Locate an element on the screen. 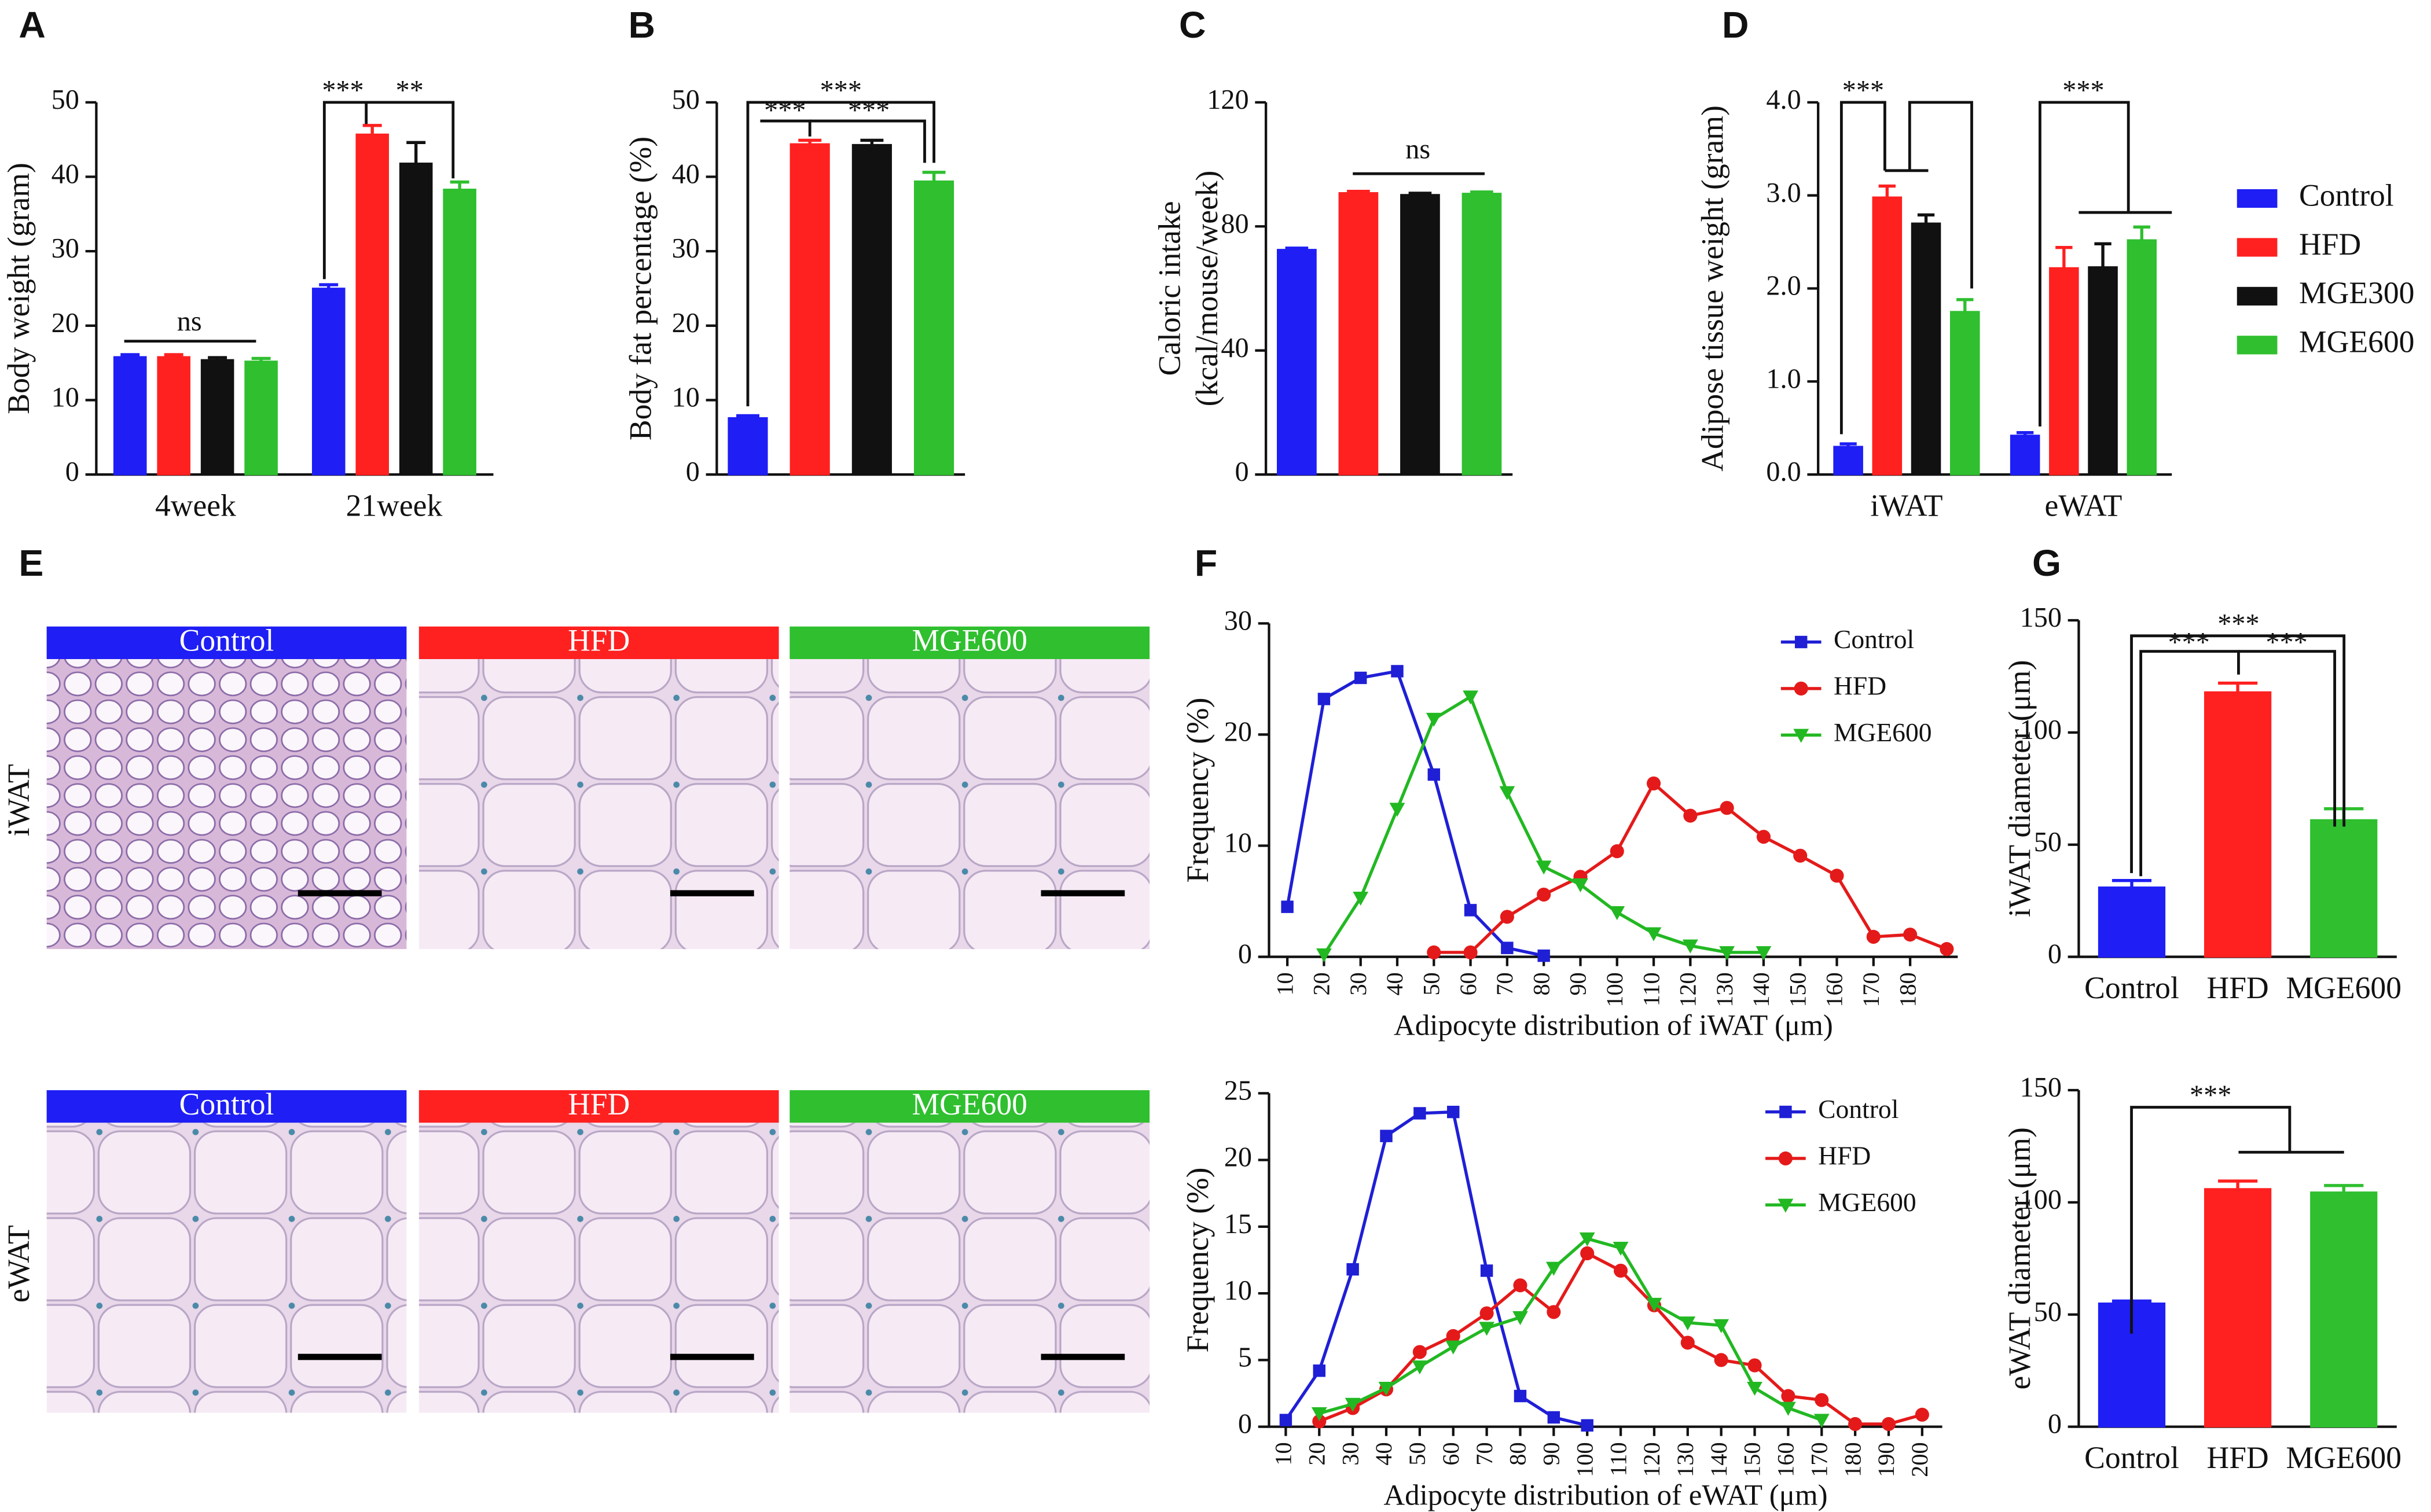 This screenshot has width=2431, height=1512. x-tick-label: 150 is located at coordinates (1797, 989).